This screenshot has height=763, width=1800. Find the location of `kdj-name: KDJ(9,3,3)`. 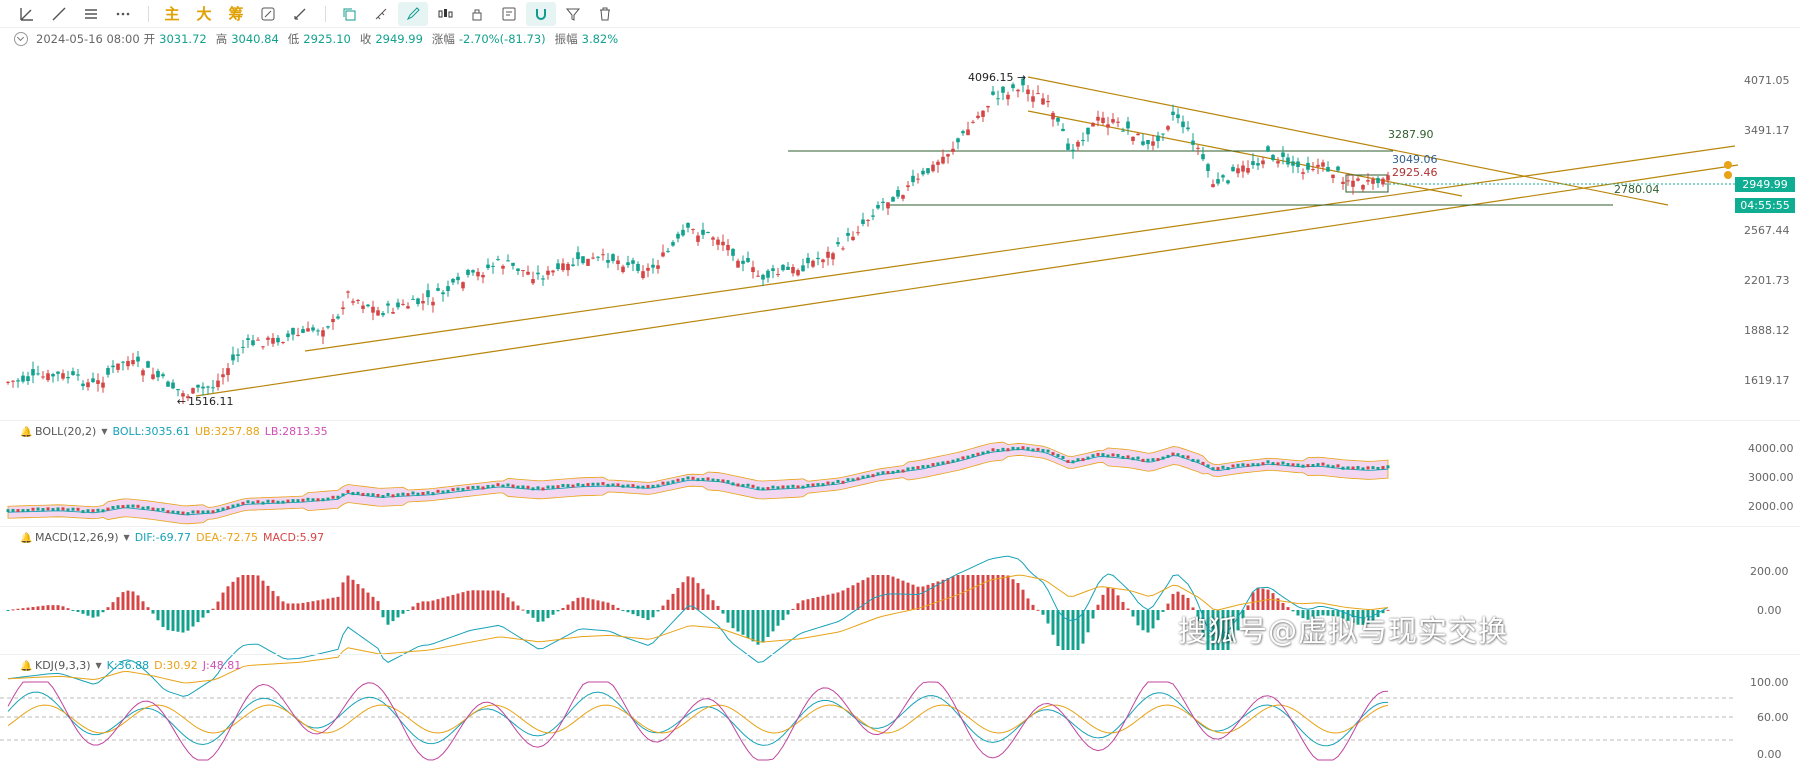

kdj-name: KDJ(9,3,3) is located at coordinates (63, 665).